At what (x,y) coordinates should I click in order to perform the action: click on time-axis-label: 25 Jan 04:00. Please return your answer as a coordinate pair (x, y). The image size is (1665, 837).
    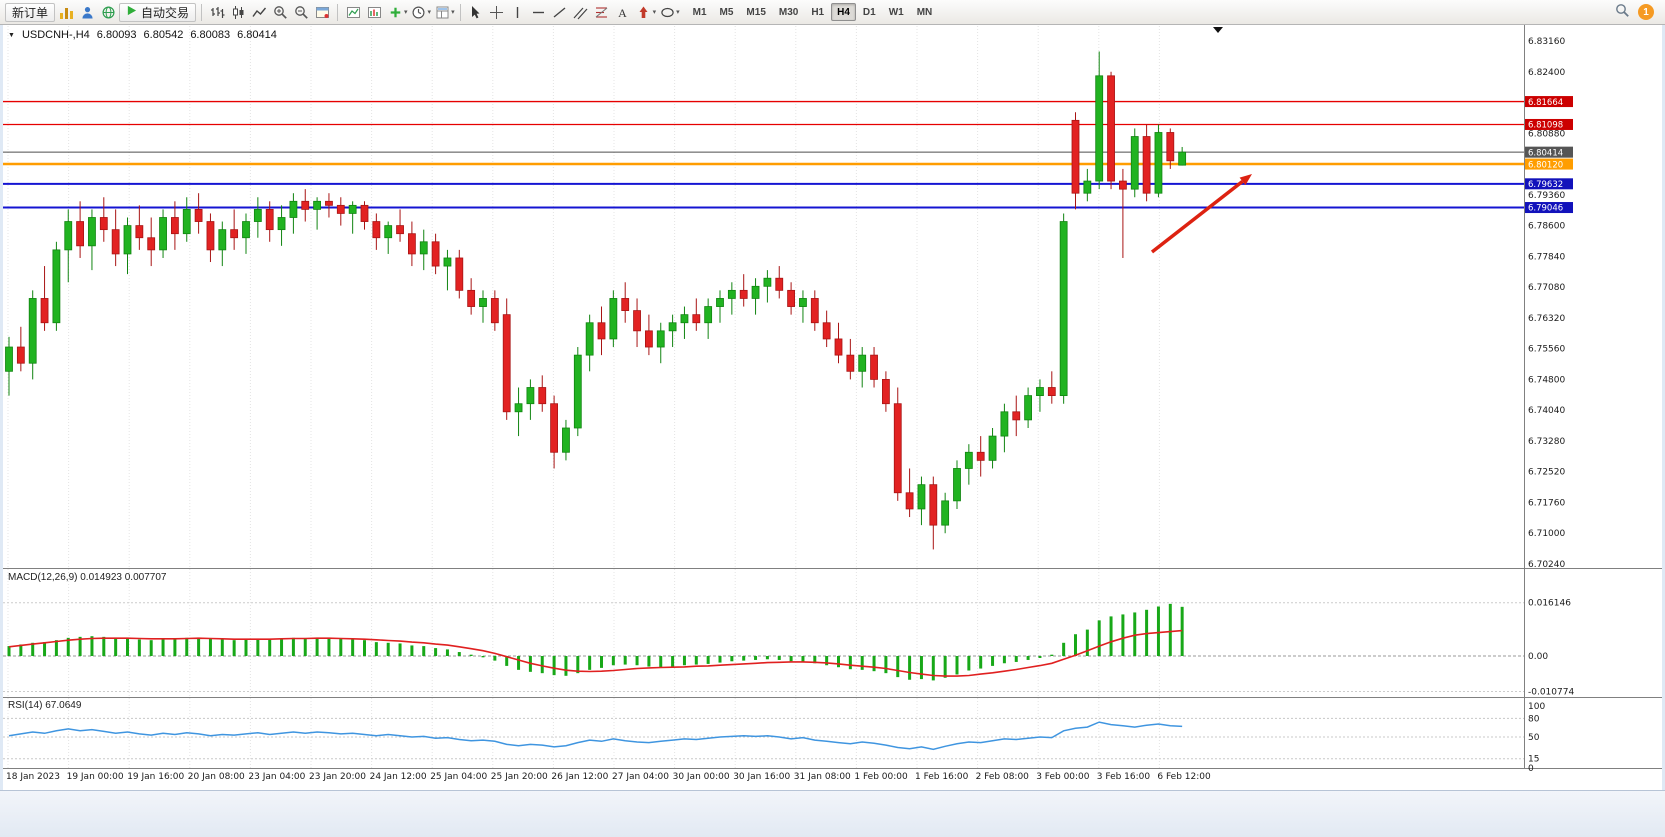
    Looking at the image, I should click on (458, 777).